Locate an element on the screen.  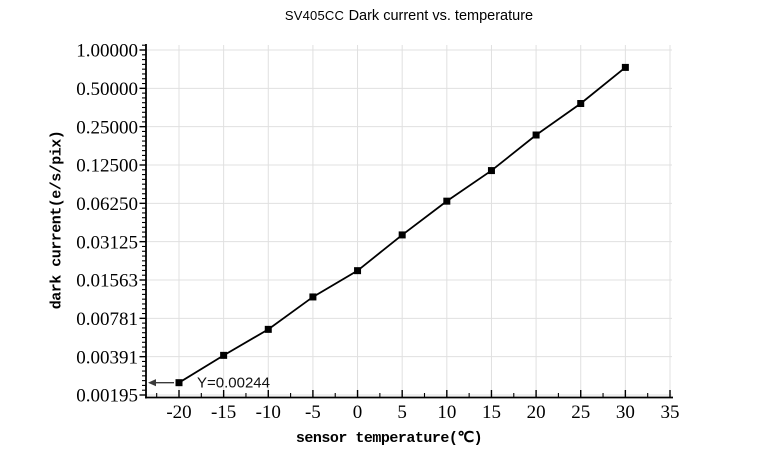
chart-title-model: SV405CC is located at coordinates (314, 15).